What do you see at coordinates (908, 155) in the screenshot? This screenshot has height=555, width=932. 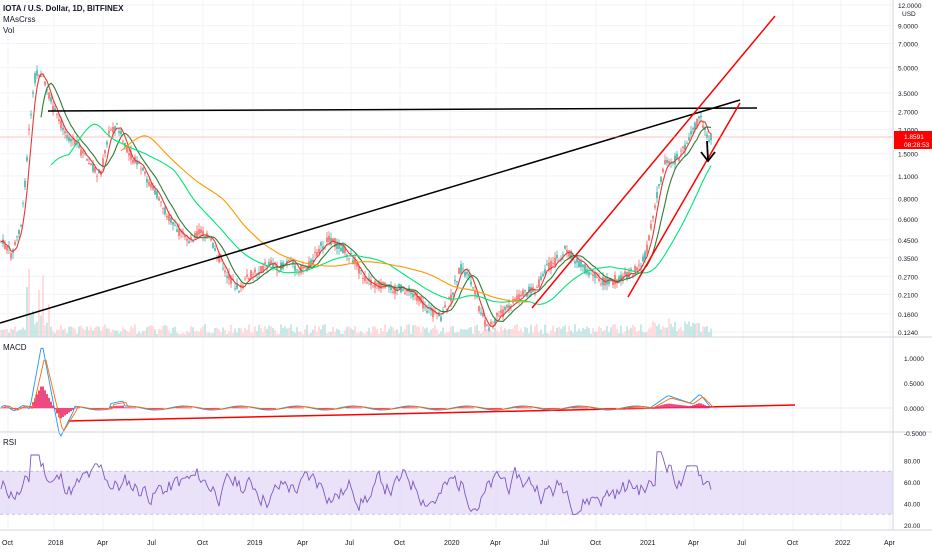 I see `price-tick-label: 1.5000` at bounding box center [908, 155].